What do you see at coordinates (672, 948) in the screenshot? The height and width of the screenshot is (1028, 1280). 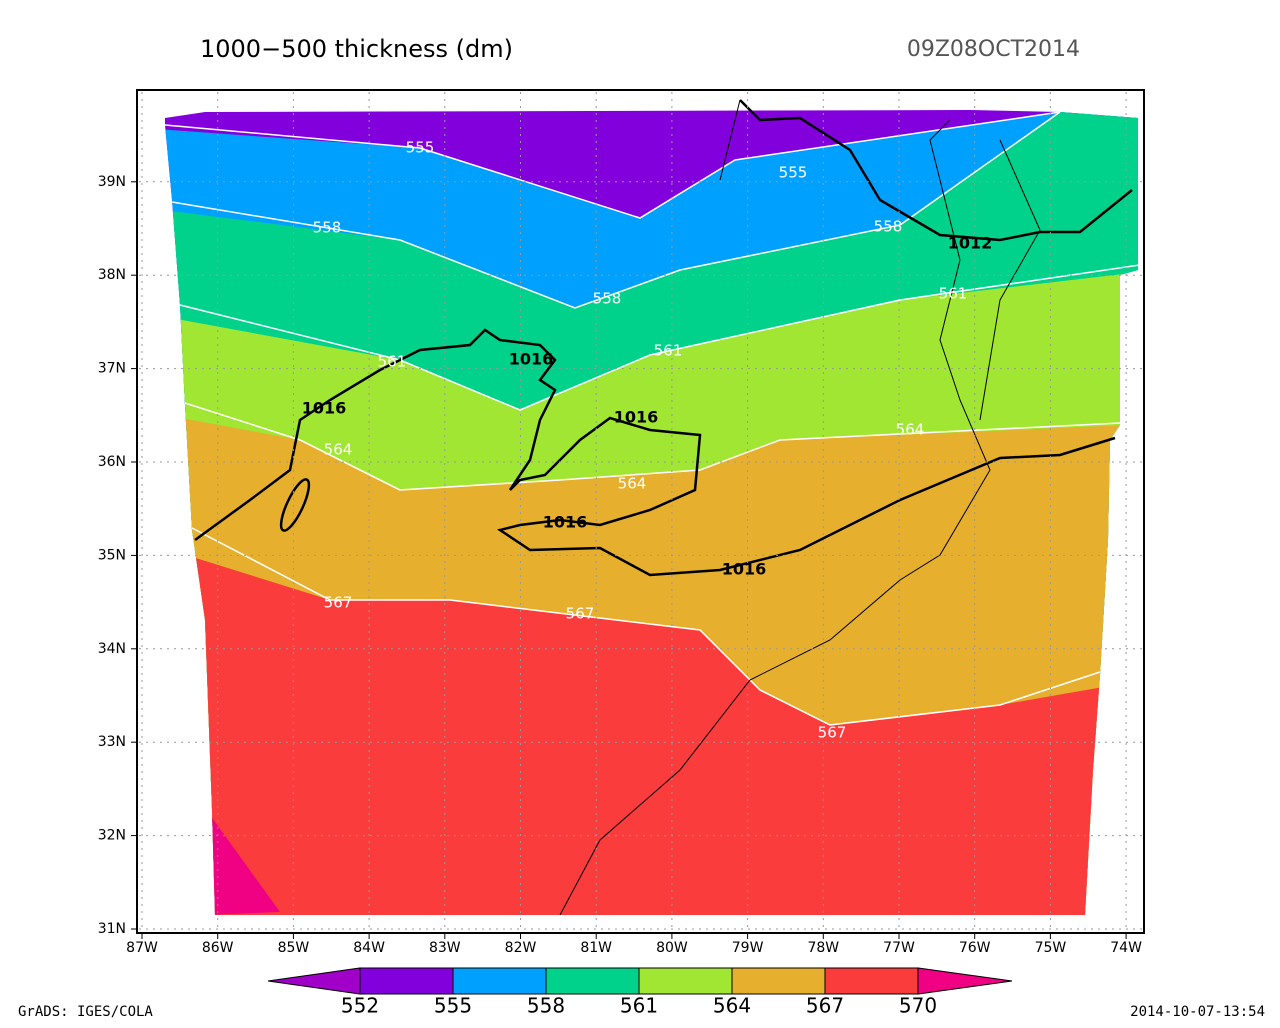 I see `x-tick-label: 80W` at bounding box center [672, 948].